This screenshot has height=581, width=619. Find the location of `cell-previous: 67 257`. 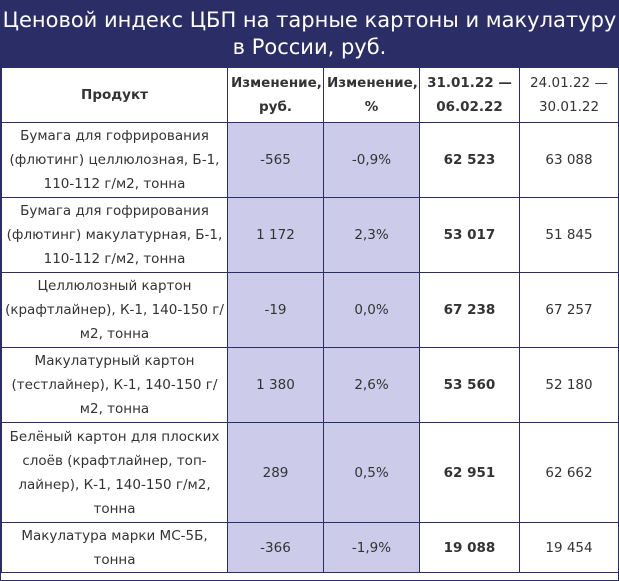

cell-previous: 67 257 is located at coordinates (569, 310).